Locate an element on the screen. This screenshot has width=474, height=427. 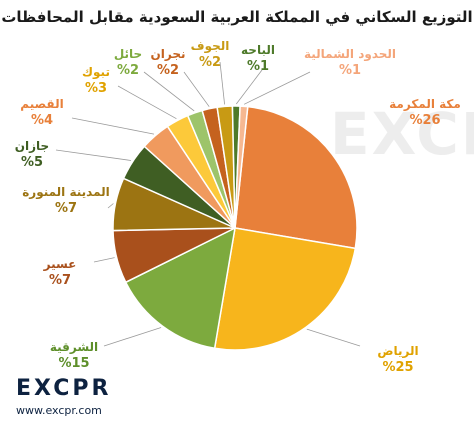
brand-logo: EXCPR is located at coordinates (64, 388).